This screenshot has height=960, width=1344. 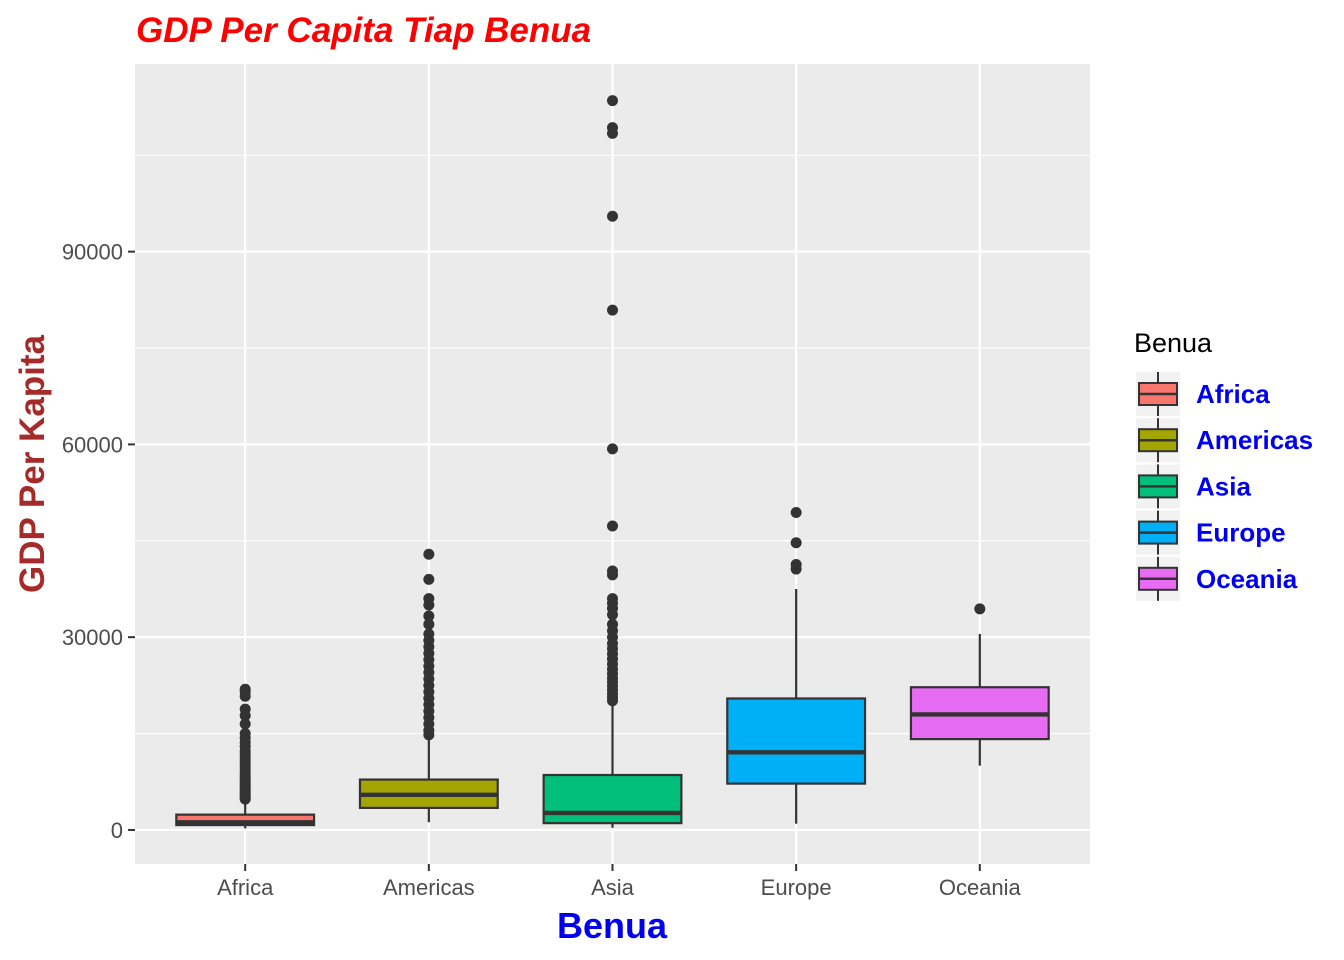 I want to click on chart-title: GDP Per Capita Tiap Benua, so click(x=363, y=30).